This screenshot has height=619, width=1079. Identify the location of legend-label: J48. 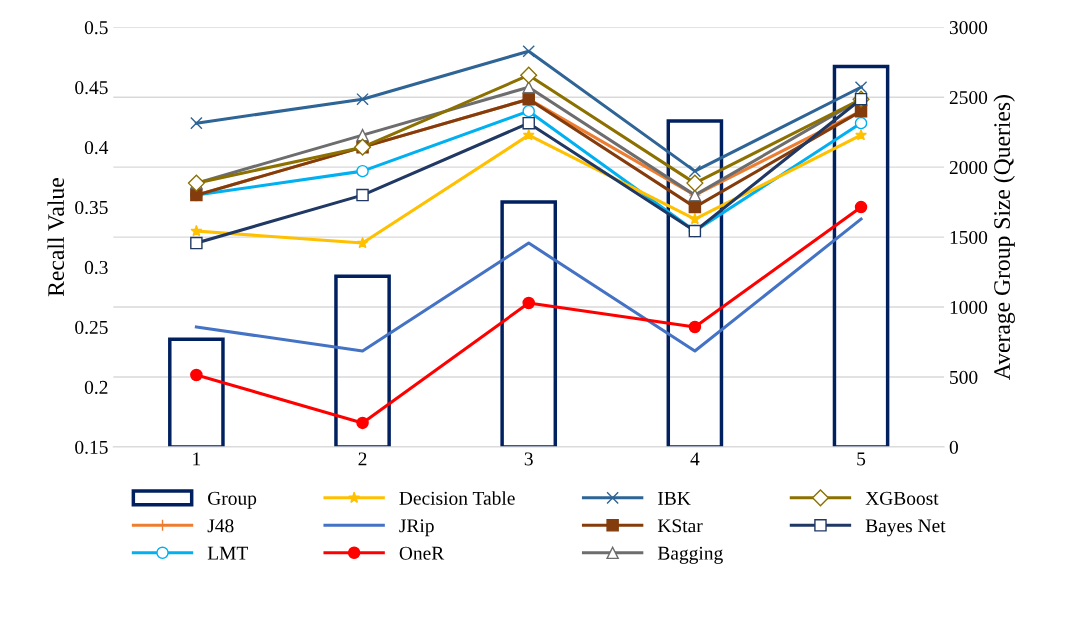
(220, 526).